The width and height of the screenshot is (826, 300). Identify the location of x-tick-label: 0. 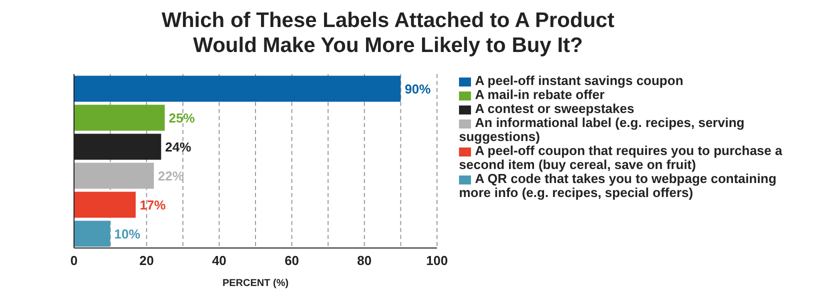
(74, 260).